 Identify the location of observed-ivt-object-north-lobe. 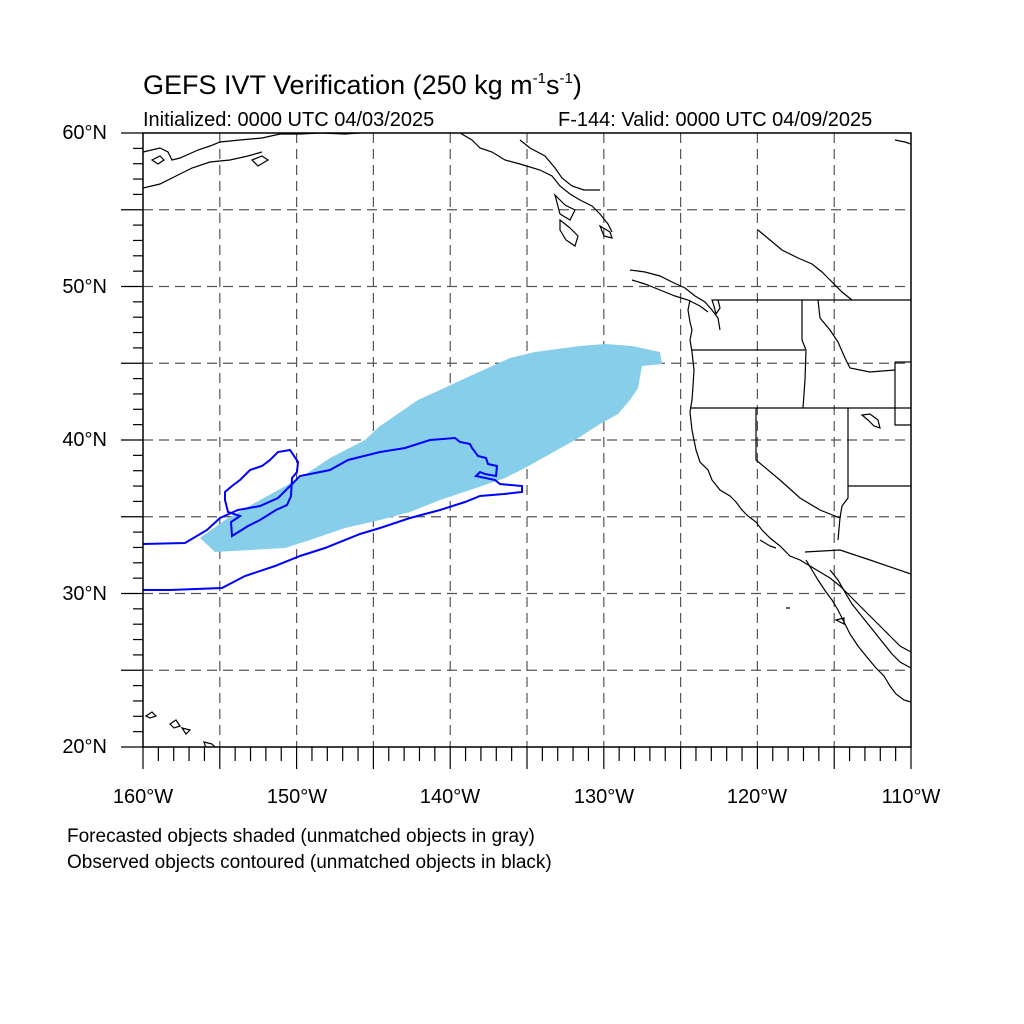
(262, 493).